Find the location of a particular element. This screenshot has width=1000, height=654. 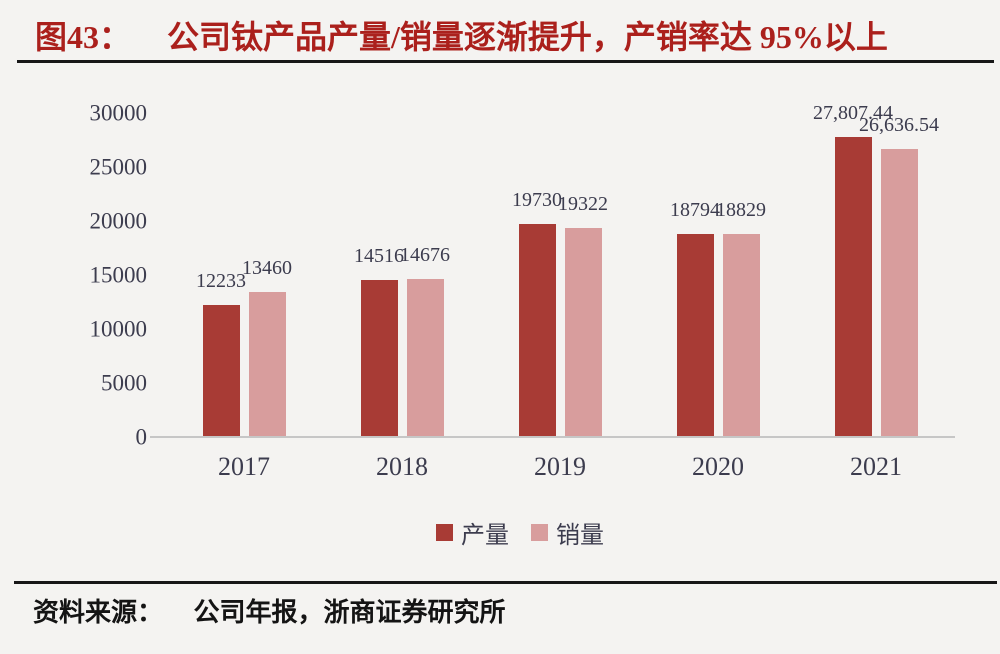

production-value-label-2021: 27,807.44 is located at coordinates (853, 112).